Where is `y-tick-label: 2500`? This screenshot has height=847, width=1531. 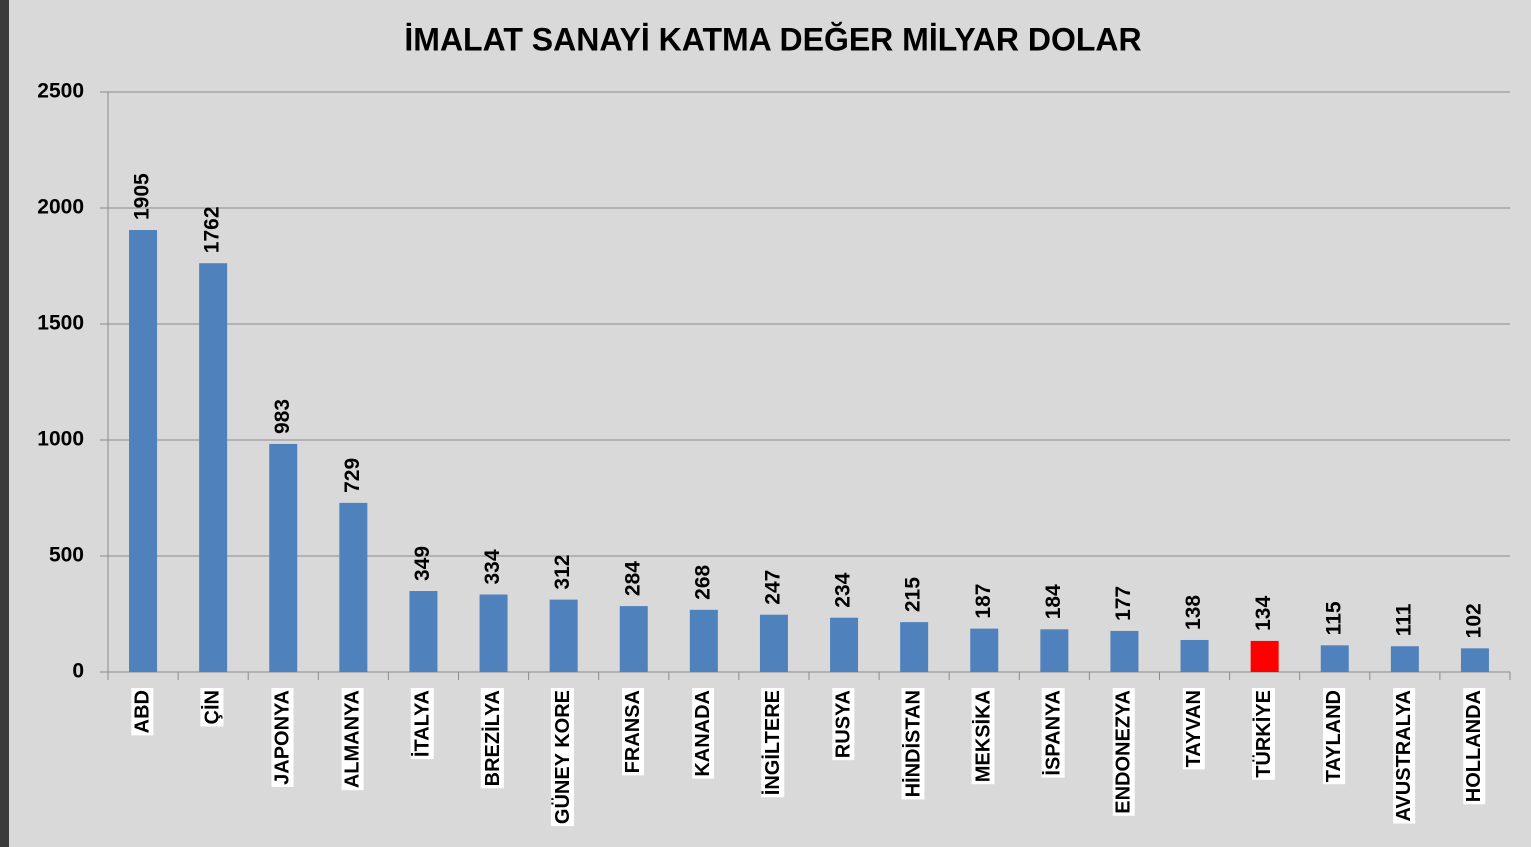
y-tick-label: 2500 is located at coordinates (60, 91).